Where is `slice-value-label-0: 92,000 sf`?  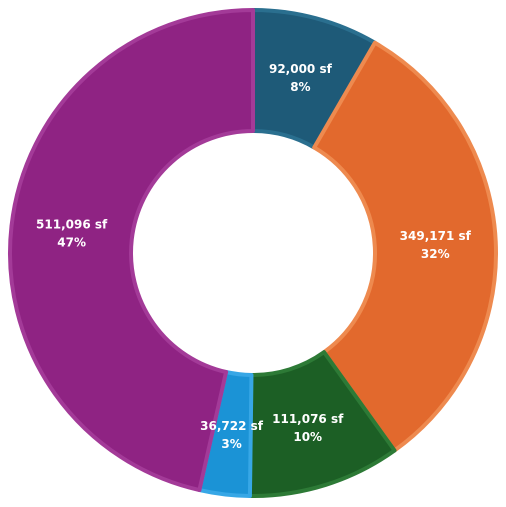
slice-value-label-0: 92,000 sf is located at coordinates (301, 69).